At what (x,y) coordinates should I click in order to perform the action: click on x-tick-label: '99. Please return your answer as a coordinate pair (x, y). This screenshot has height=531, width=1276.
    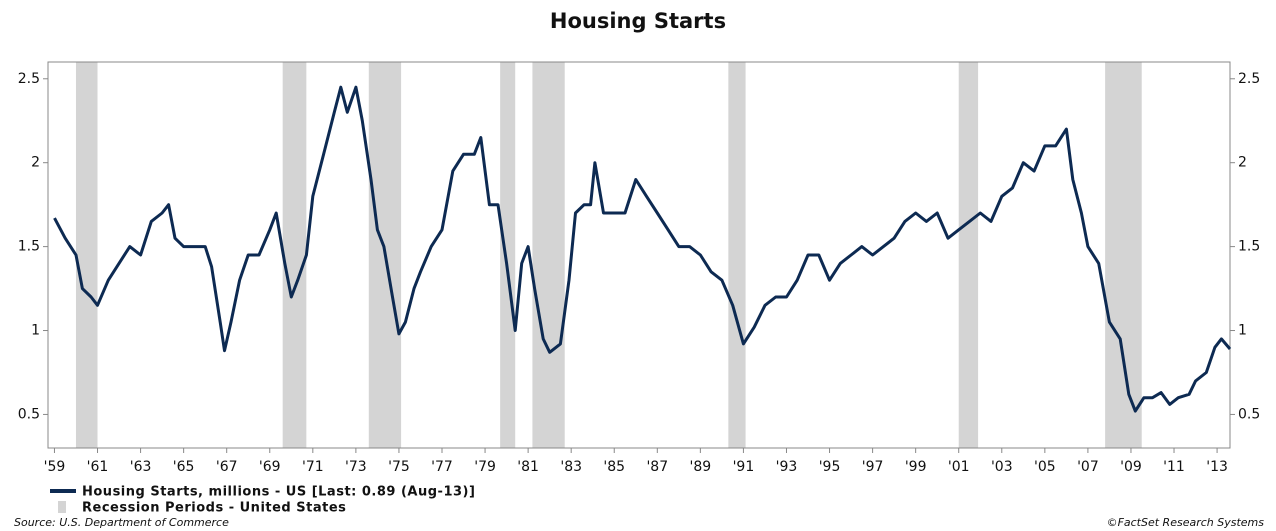
    Looking at the image, I should click on (916, 467).